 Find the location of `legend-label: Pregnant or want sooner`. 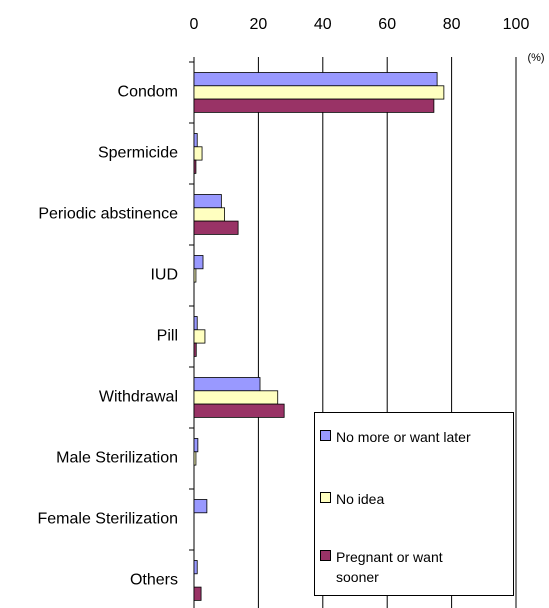

legend-label: Pregnant or want sooner is located at coordinates (389, 567).